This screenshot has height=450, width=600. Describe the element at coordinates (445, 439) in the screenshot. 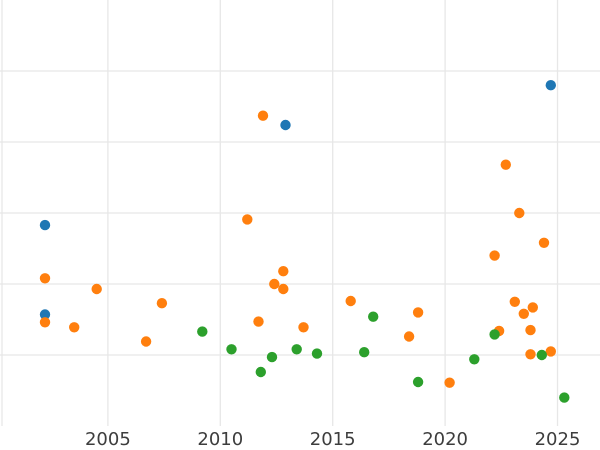

I see `x-tick-label: 2020` at that location.